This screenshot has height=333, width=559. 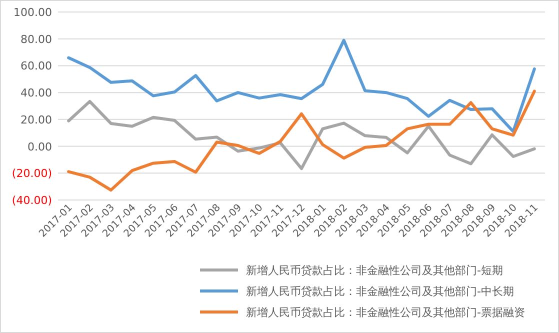 I want to click on y-tick-label: 20.00, so click(x=36, y=119).